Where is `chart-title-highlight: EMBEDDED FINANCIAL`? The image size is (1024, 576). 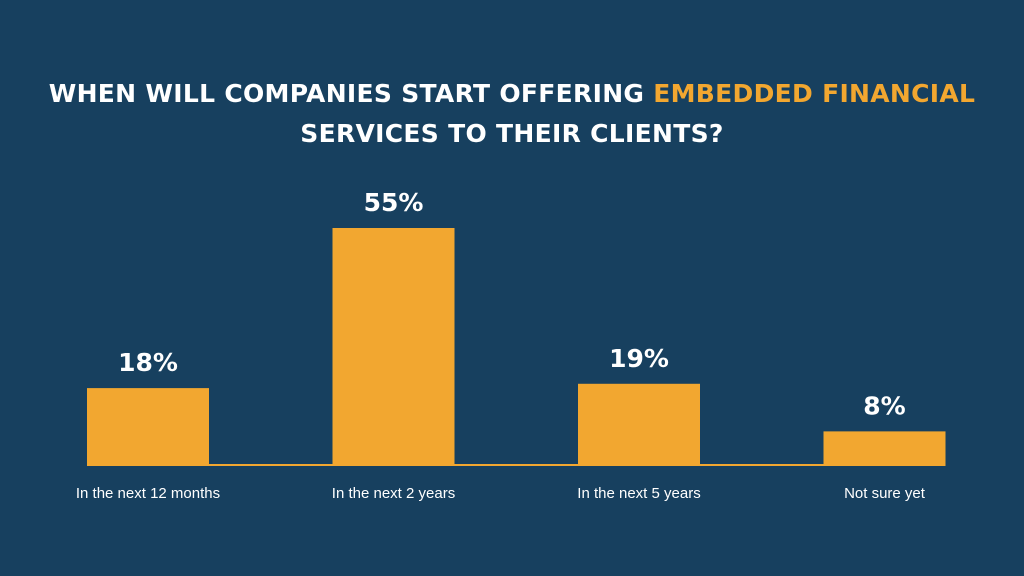
chart-title-highlight: EMBEDDED FINANCIAL is located at coordinates (814, 93).